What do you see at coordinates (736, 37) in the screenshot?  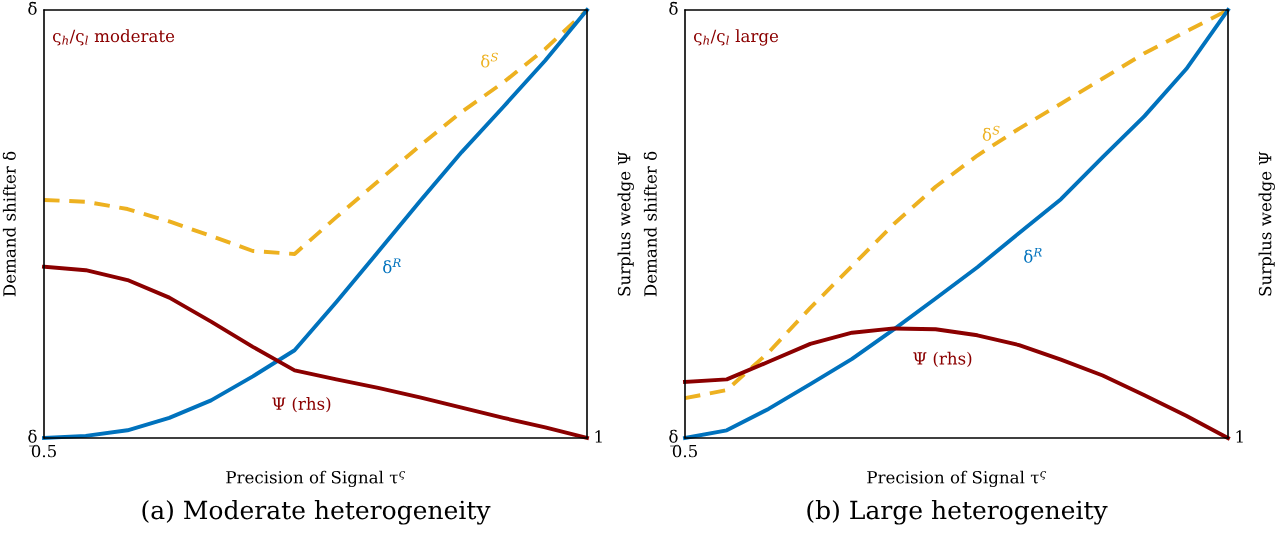 I see `annotation: ς$_{h}$/ς$_{l}$ large` at bounding box center [736, 37].